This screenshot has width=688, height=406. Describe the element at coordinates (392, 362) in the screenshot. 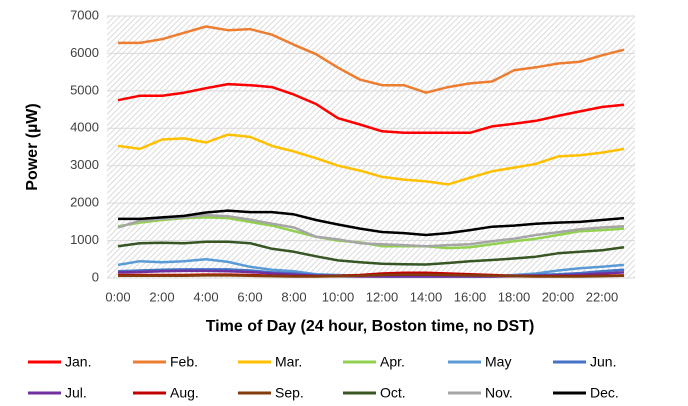

I see `legend-label: Apr.` at that location.